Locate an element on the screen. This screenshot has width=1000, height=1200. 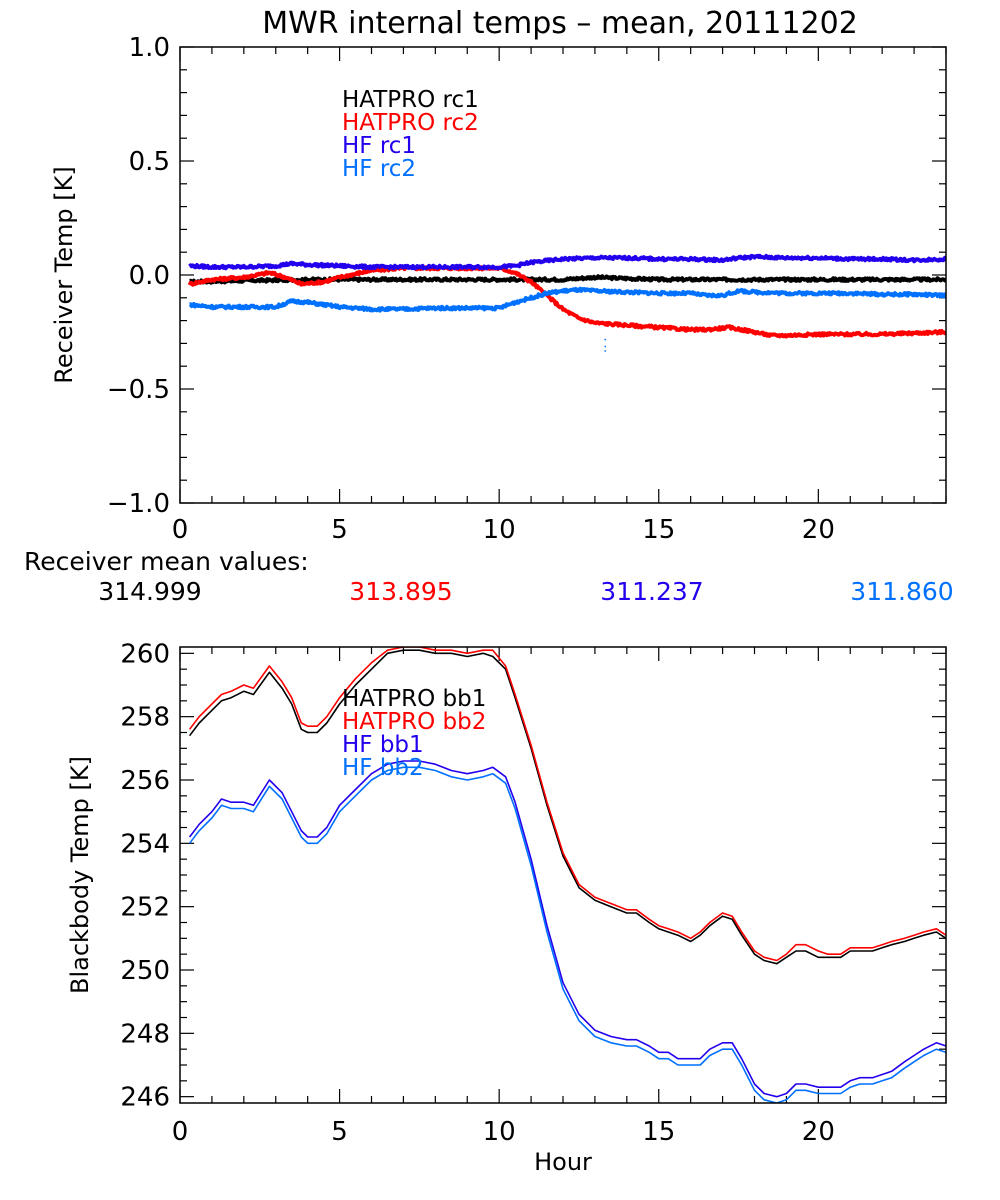
legend-entry: HF bb2 is located at coordinates (383, 768).